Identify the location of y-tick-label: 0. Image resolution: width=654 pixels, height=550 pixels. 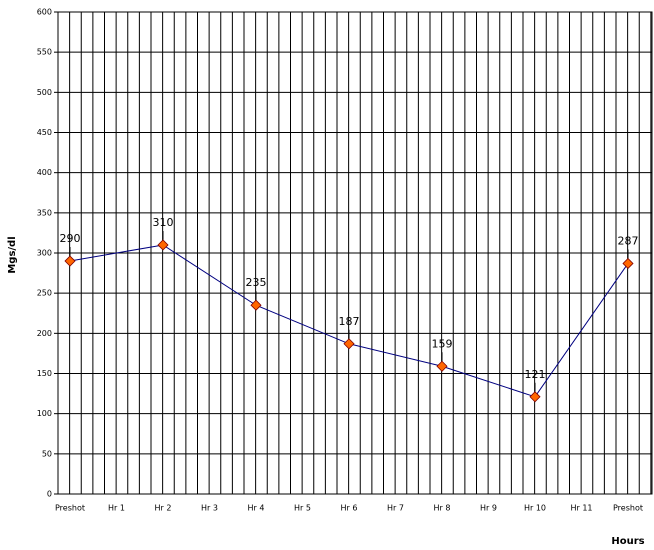
(49, 494).